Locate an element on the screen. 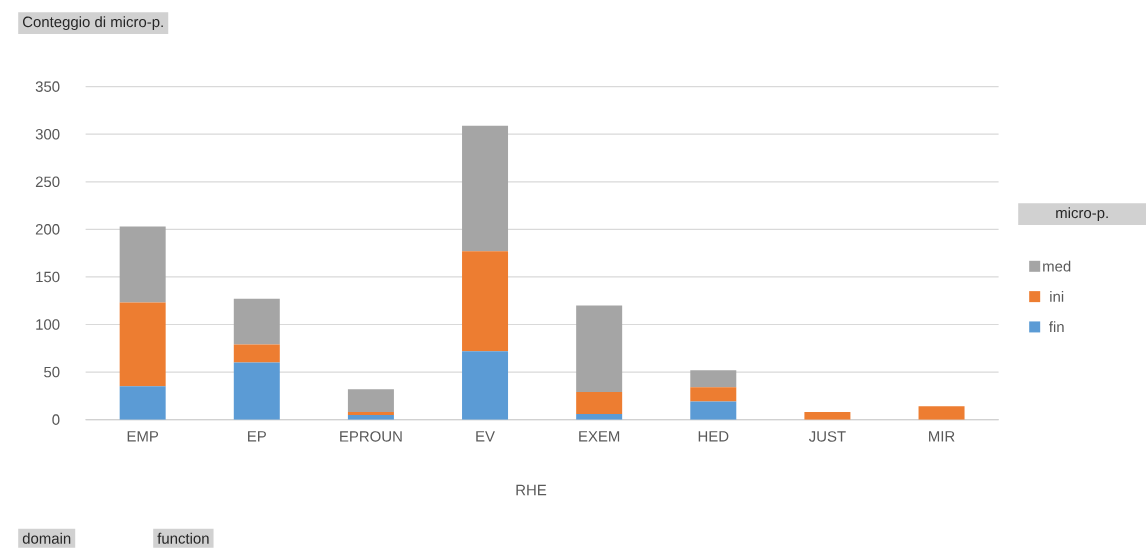 The width and height of the screenshot is (1146, 550). x-tick-label: JUST is located at coordinates (827, 436).